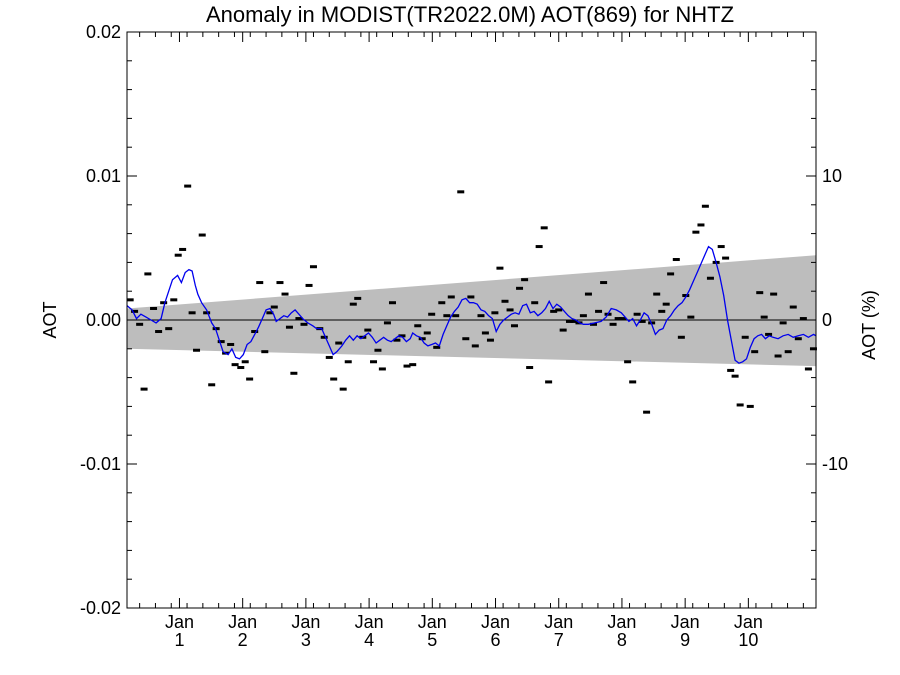  I want to click on trend-band, so click(471, 311).